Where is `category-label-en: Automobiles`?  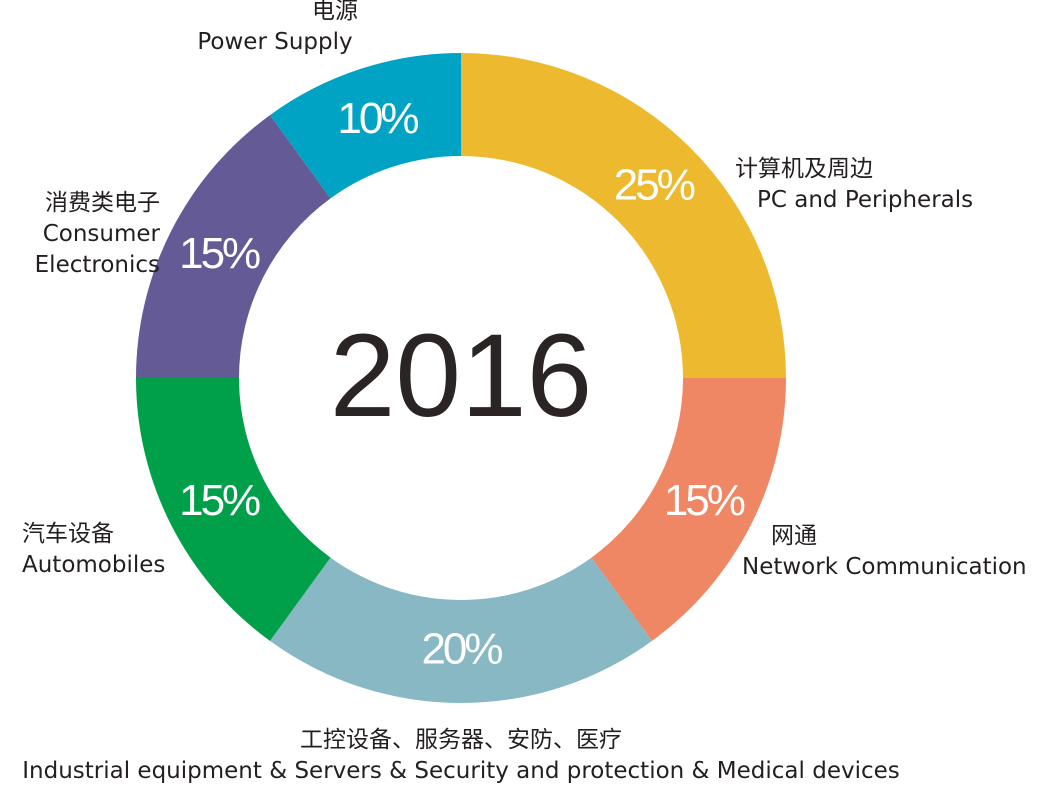 category-label-en: Automobiles is located at coordinates (94, 565).